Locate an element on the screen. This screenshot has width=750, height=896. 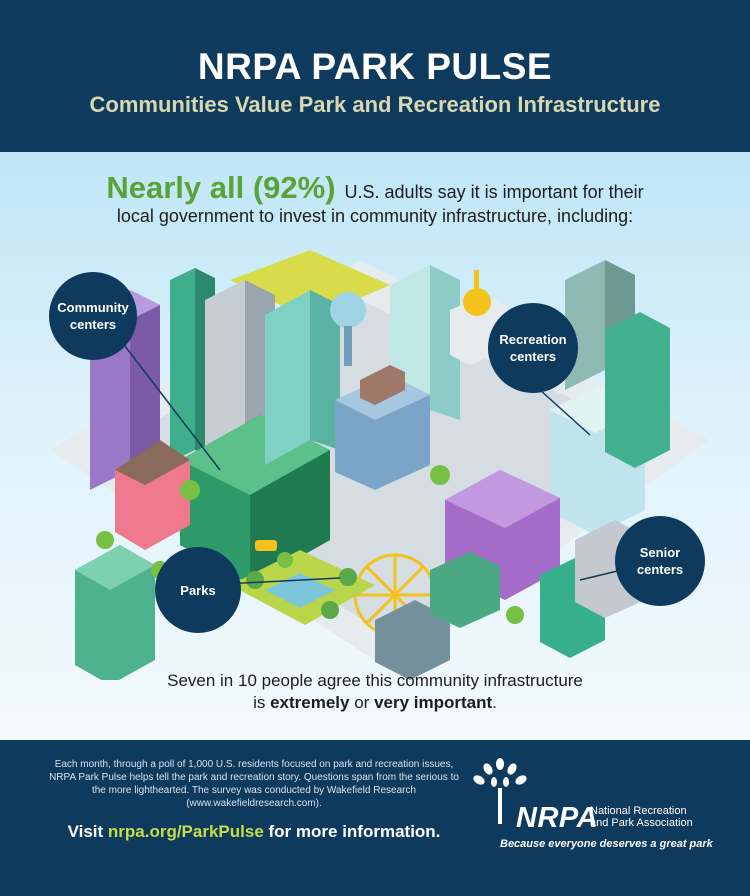
callout-parks: Parks is located at coordinates (198, 590).